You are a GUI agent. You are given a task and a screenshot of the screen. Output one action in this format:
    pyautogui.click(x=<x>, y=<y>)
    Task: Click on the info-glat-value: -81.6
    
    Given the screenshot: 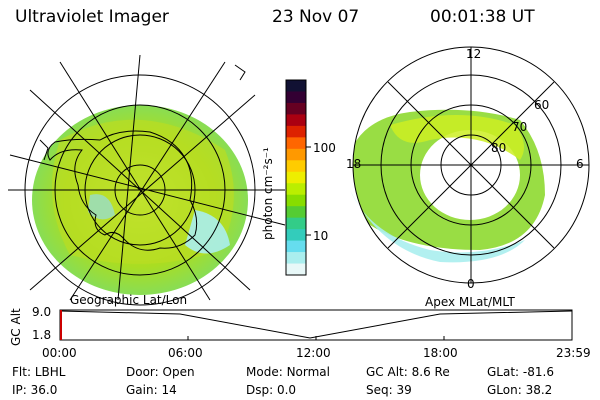 What is the action you would take?
    pyautogui.click(x=538, y=372)
    